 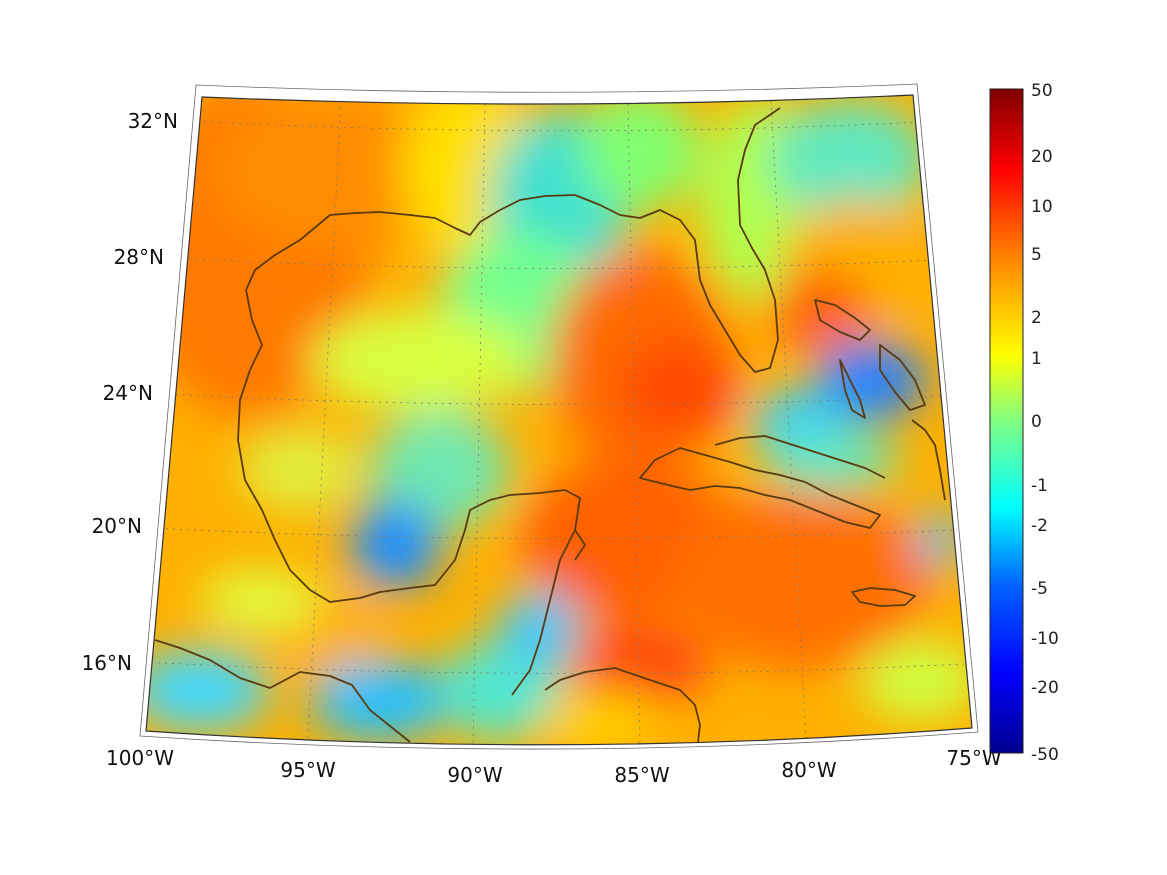 What do you see at coordinates (1039, 589) in the screenshot?
I see `colorbar-tick-label: -5` at bounding box center [1039, 589].